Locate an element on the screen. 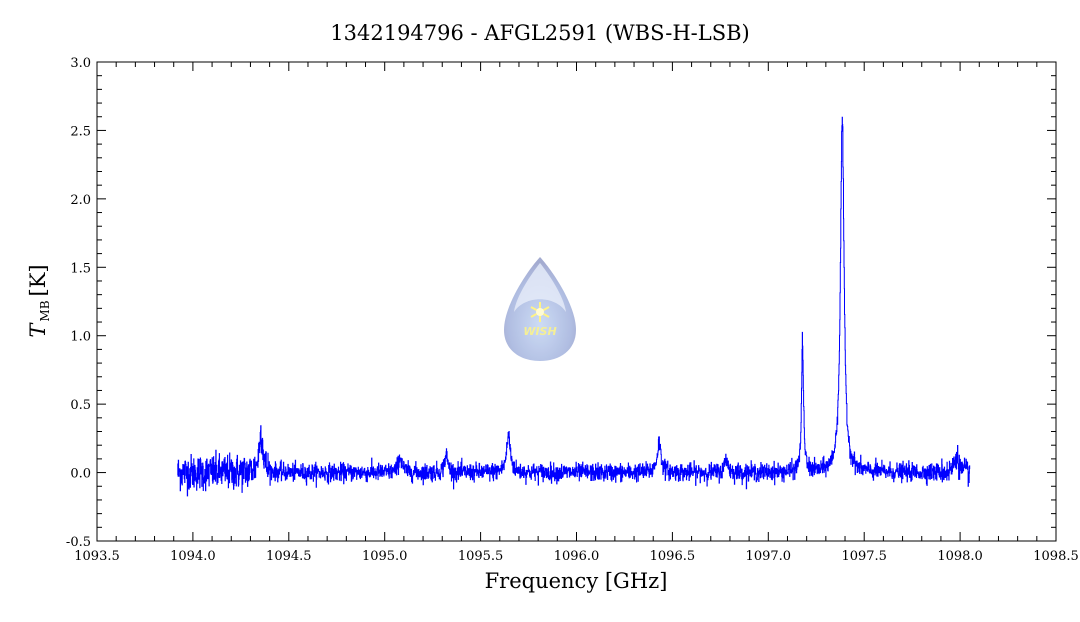 The height and width of the screenshot is (622, 1080). x-tick-label: 1094.0 is located at coordinates (193, 556).